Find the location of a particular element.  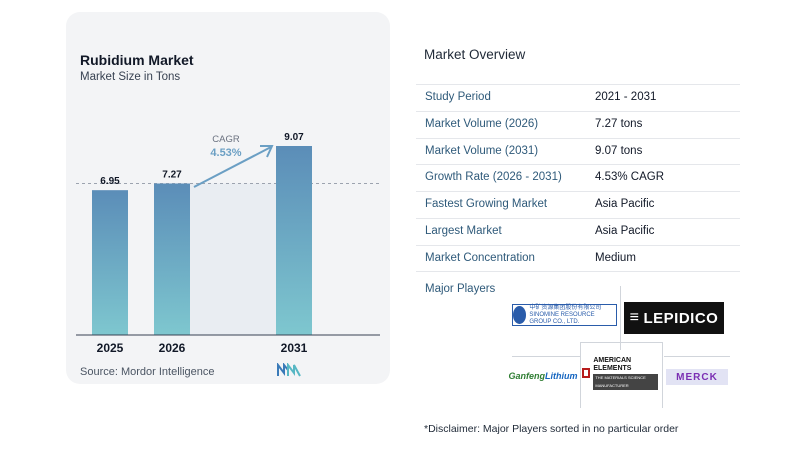

american-elements-tagline: THE MATERIALS SCIENCE MANUFACTURER is located at coordinates (625, 381).